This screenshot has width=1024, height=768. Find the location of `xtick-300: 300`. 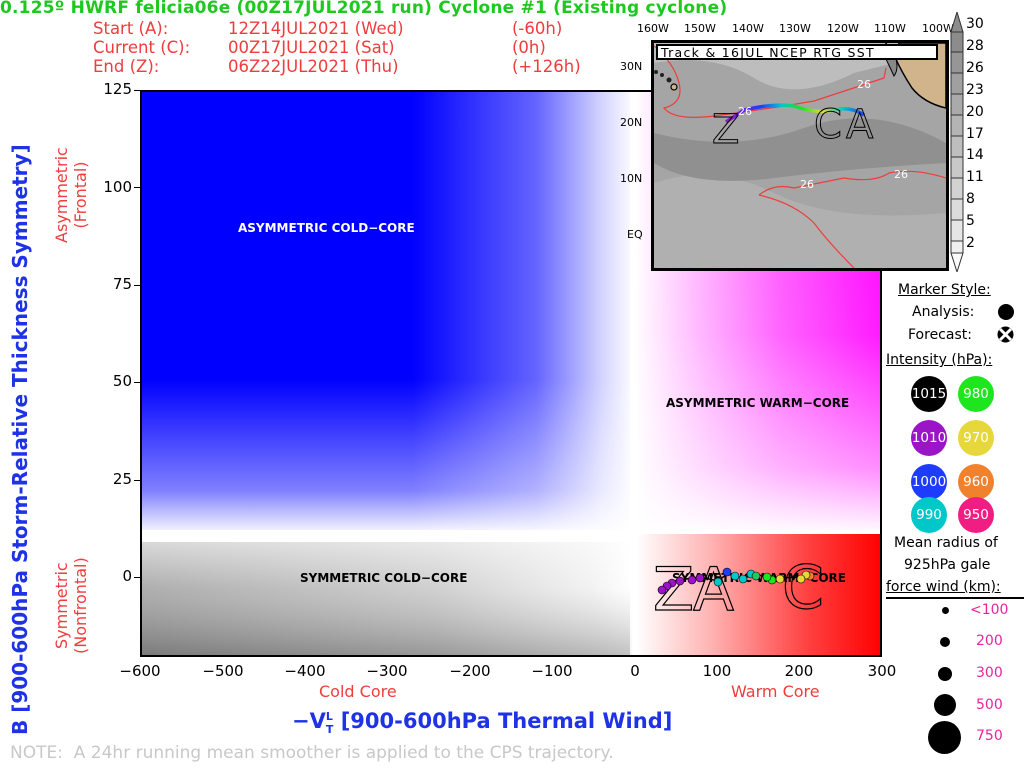

xtick-300: 300 is located at coordinates (882, 671).